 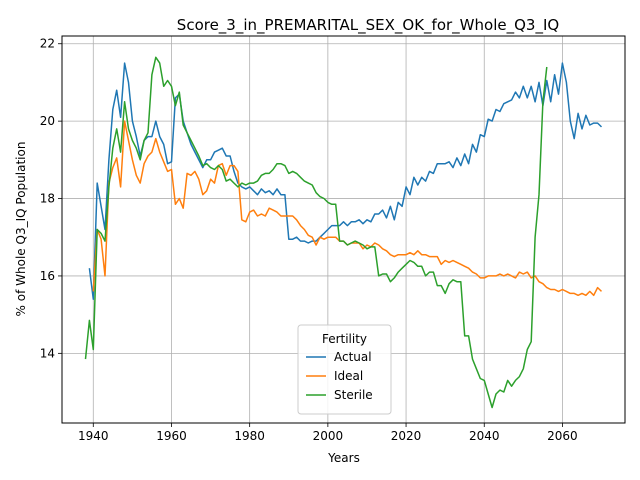 I want to click on x-tick-label: 1980, so click(x=249, y=436).